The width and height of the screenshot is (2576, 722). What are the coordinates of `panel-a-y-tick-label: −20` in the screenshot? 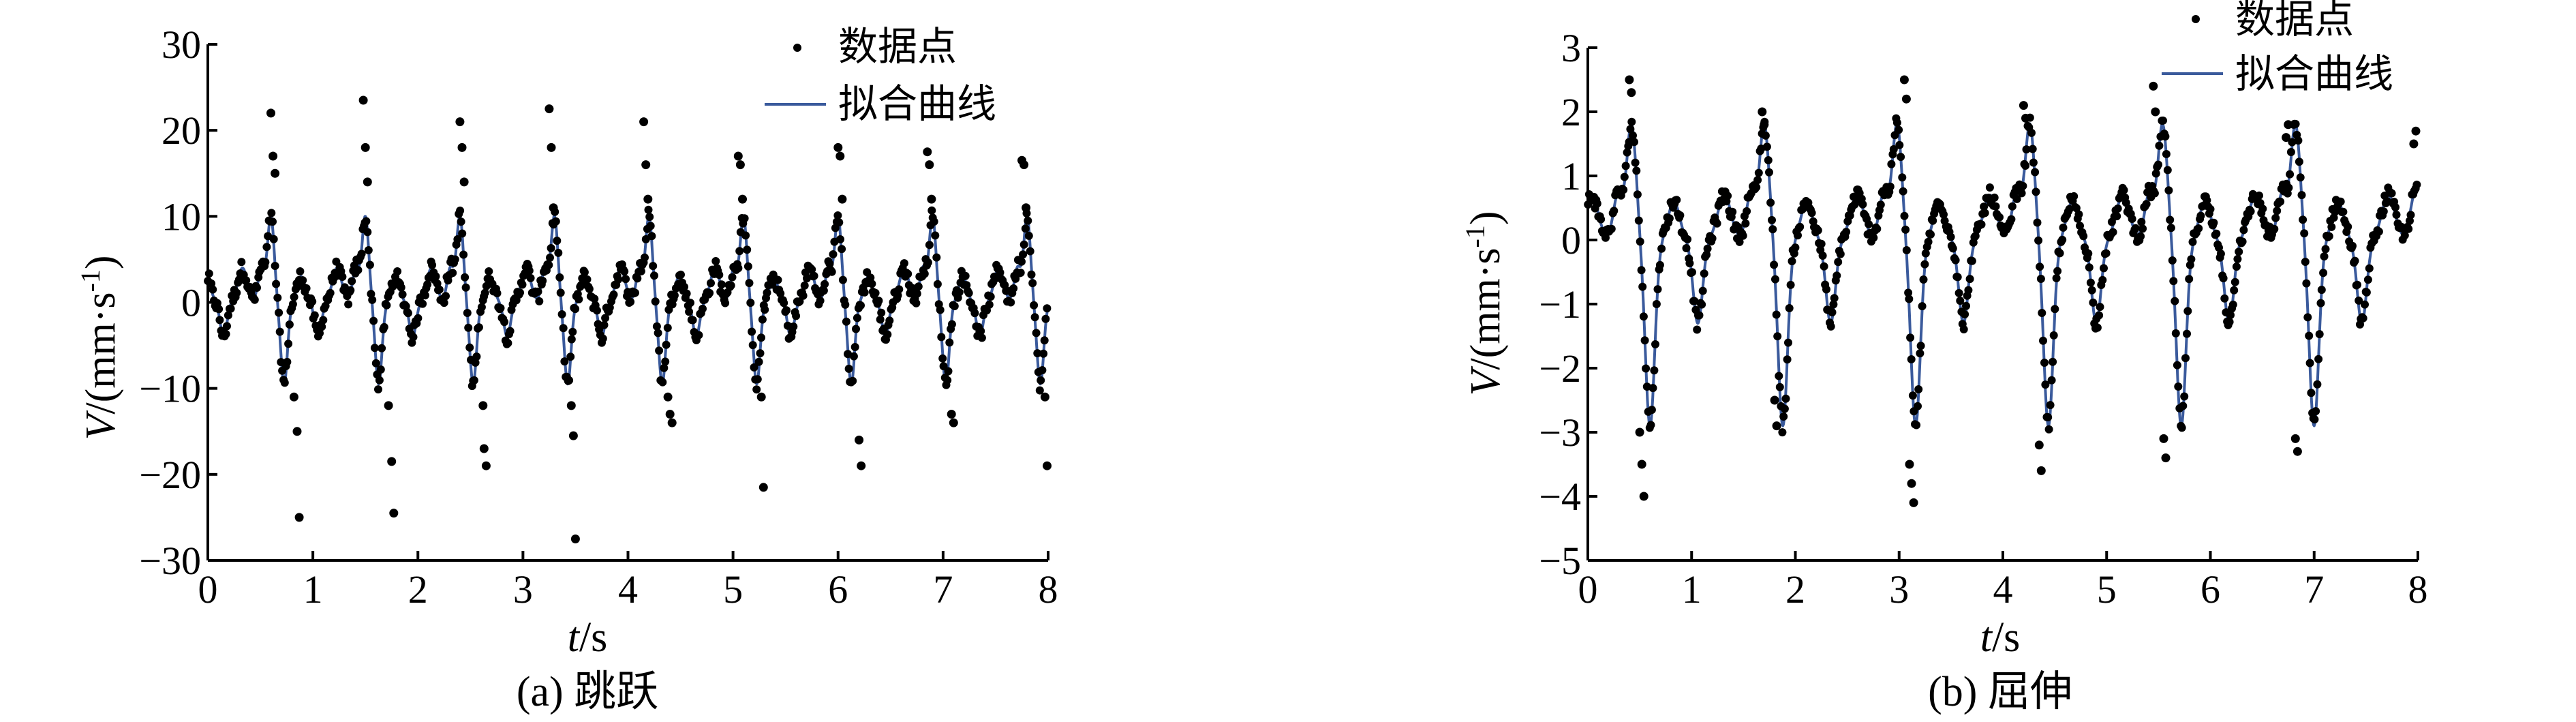 It's located at (170, 475).